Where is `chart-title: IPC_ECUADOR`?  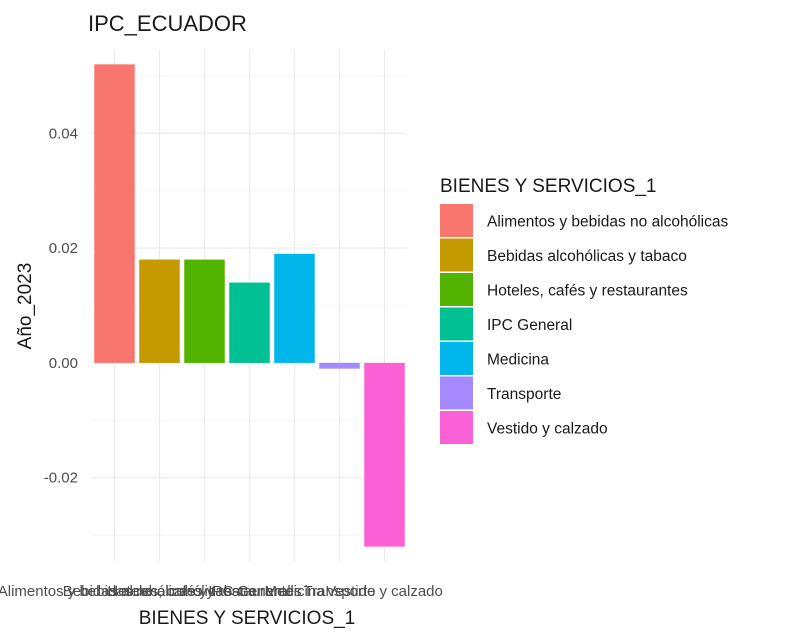 chart-title: IPC_ECUADOR is located at coordinates (167, 23).